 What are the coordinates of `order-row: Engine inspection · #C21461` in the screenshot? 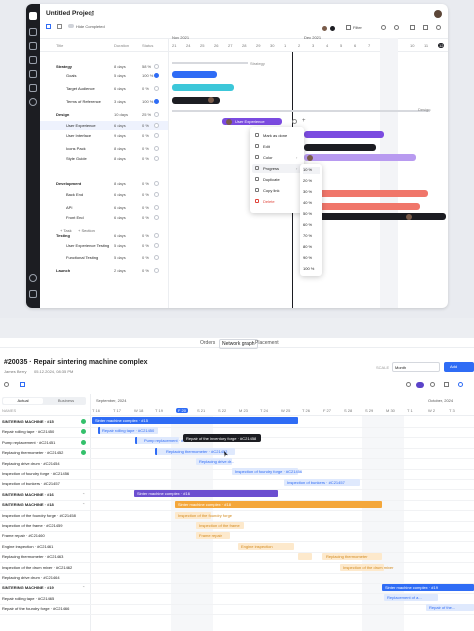 It's located at (237, 548).